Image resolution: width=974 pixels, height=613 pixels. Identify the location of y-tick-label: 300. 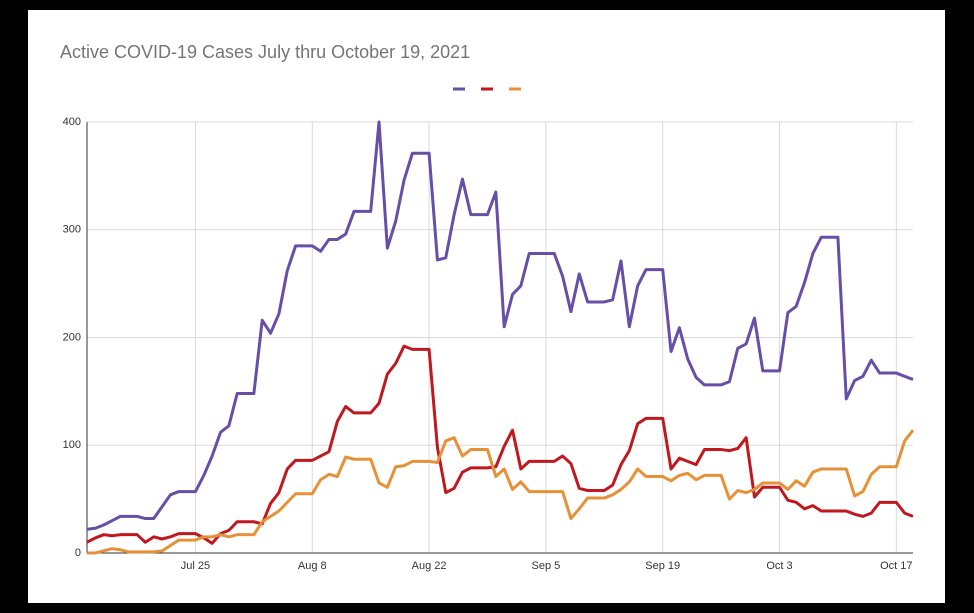
(72, 230).